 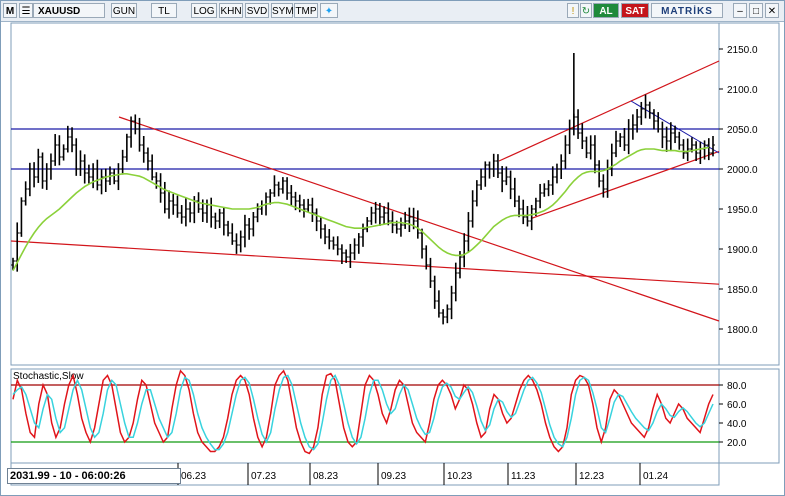 I want to click on channel-lower-line, so click(x=625, y=185).